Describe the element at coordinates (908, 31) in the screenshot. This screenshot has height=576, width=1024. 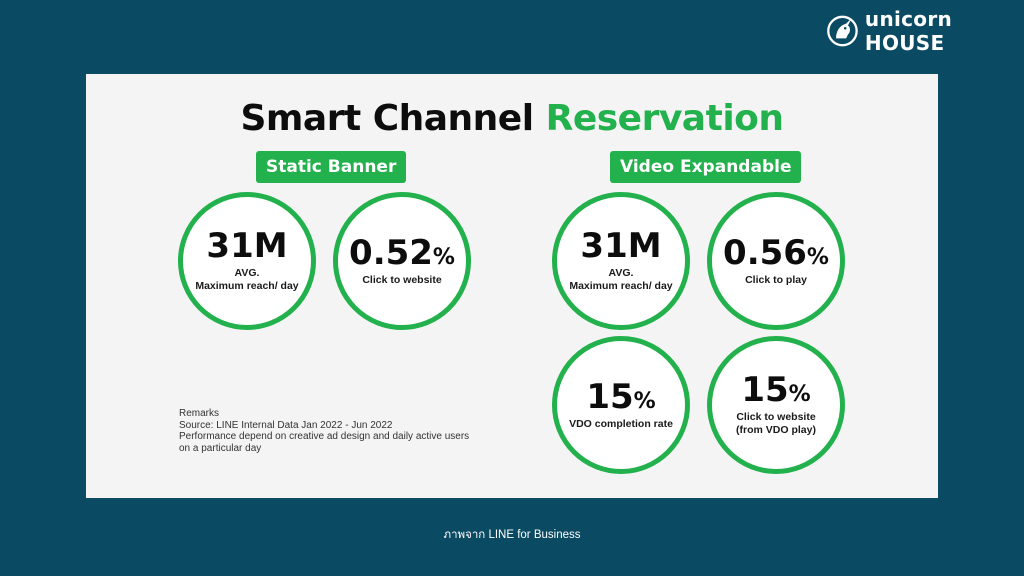
I see `brand-name: unicorn HOUSE` at that location.